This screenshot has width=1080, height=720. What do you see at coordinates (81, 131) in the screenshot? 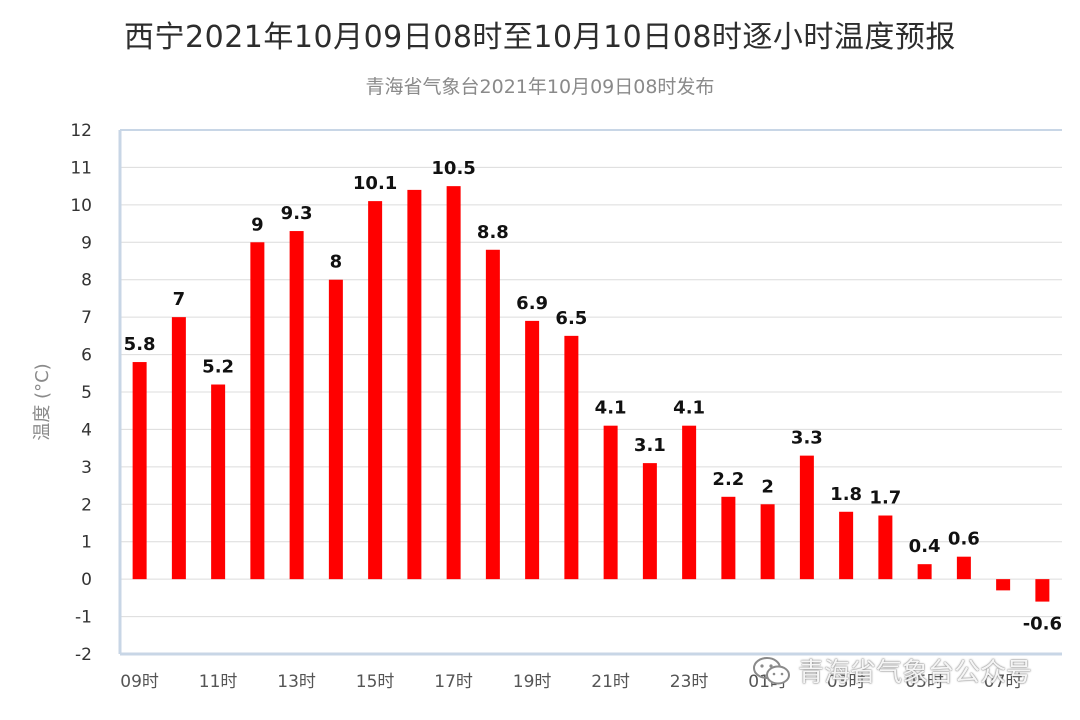
I see `y-tick-label: 12` at bounding box center [81, 131].